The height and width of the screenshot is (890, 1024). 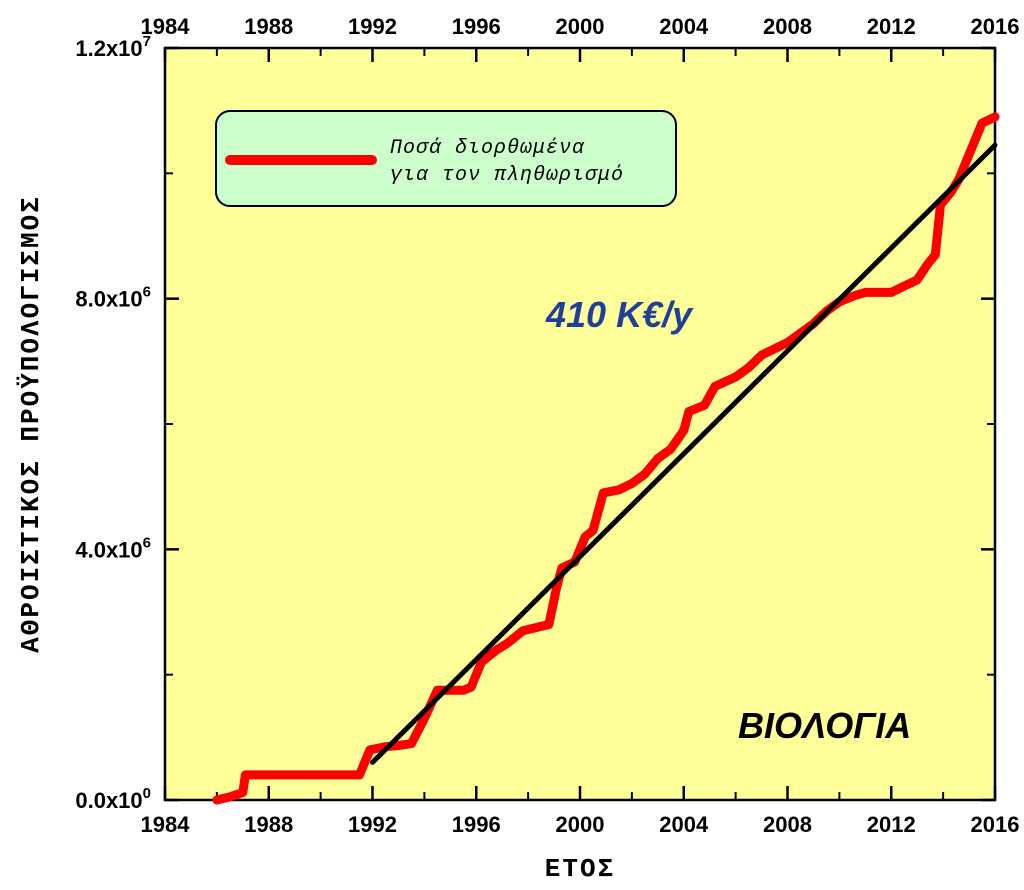 What do you see at coordinates (787, 824) in the screenshot?
I see `x-tick-label-bottom: 2008` at bounding box center [787, 824].